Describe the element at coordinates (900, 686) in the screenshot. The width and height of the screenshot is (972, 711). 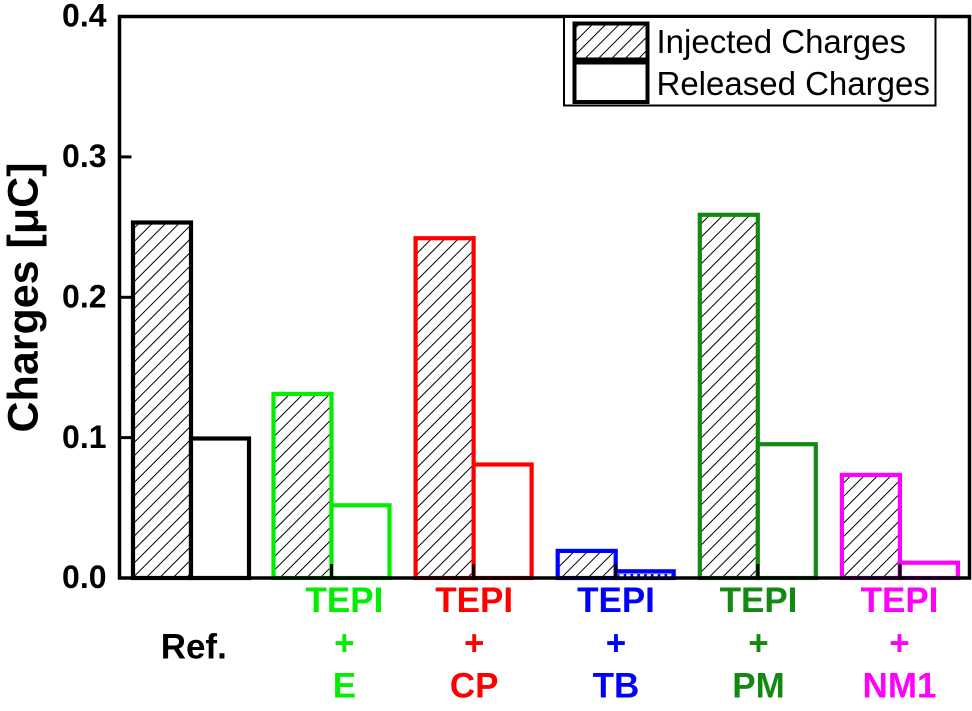
I see `svg-text: NM1` at that location.